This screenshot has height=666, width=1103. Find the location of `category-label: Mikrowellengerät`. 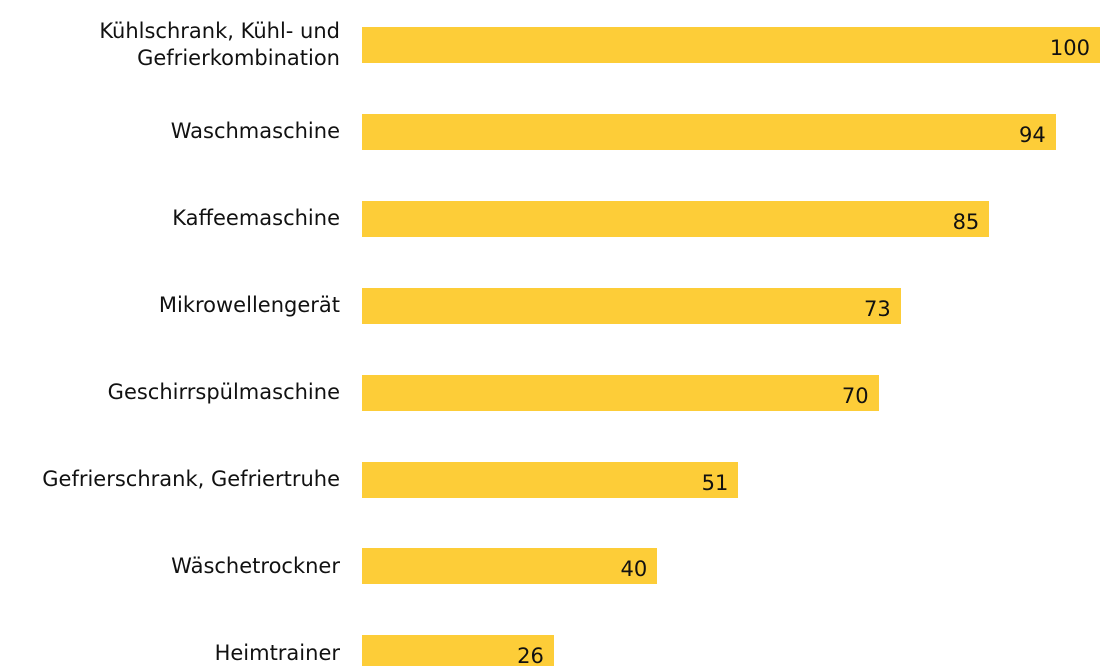

category-label: Mikrowellengerät is located at coordinates (249, 305).